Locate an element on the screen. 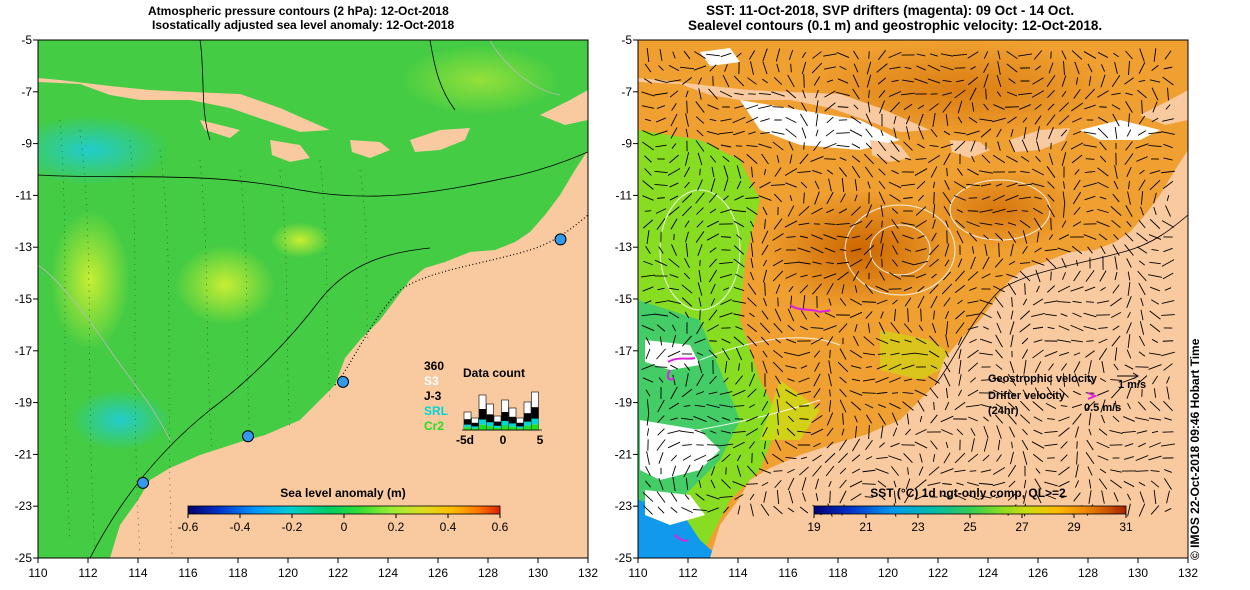 Image resolution: width=1250 pixels, height=590 pixels. data-count-tick: 5 is located at coordinates (540, 440).